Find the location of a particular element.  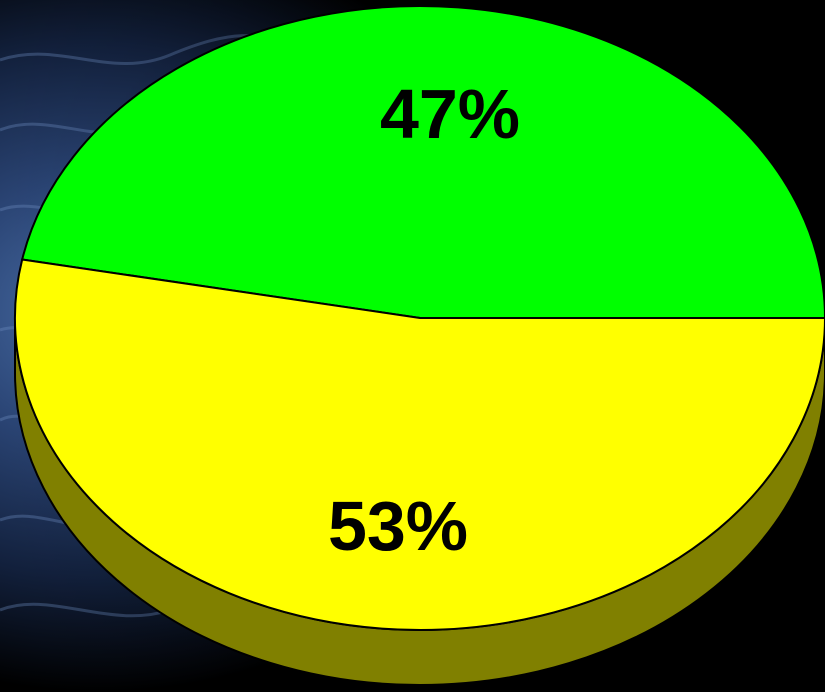

slice-label-green: 47% is located at coordinates (450, 114).